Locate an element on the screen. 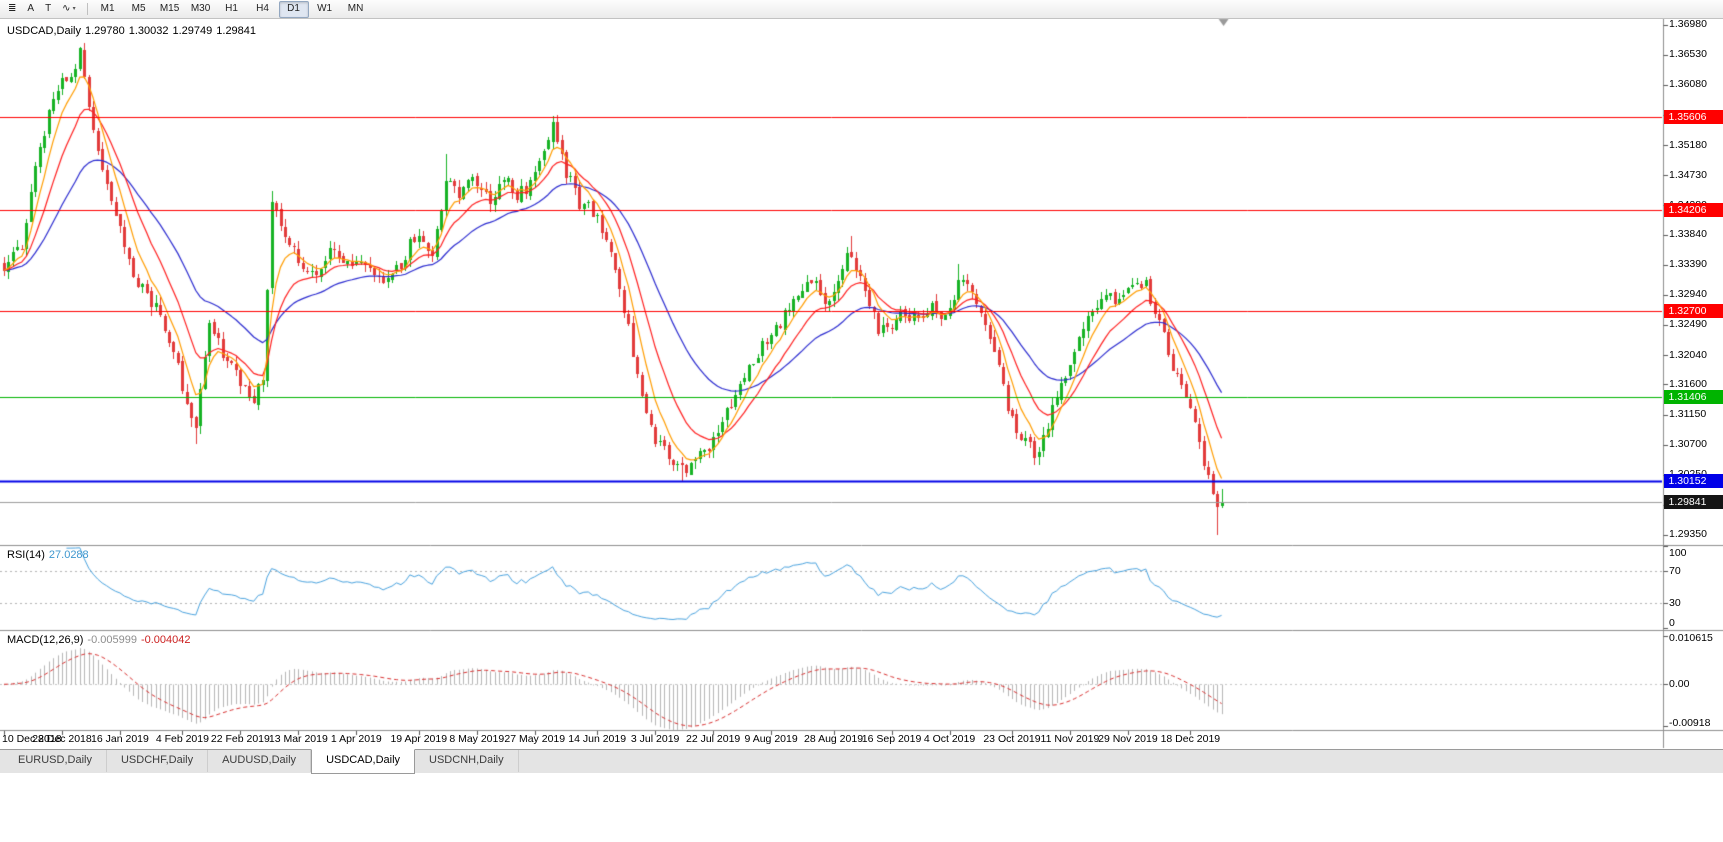 This screenshot has height=842, width=1723. text-tool-icon-glyph: T is located at coordinates (48, 8).